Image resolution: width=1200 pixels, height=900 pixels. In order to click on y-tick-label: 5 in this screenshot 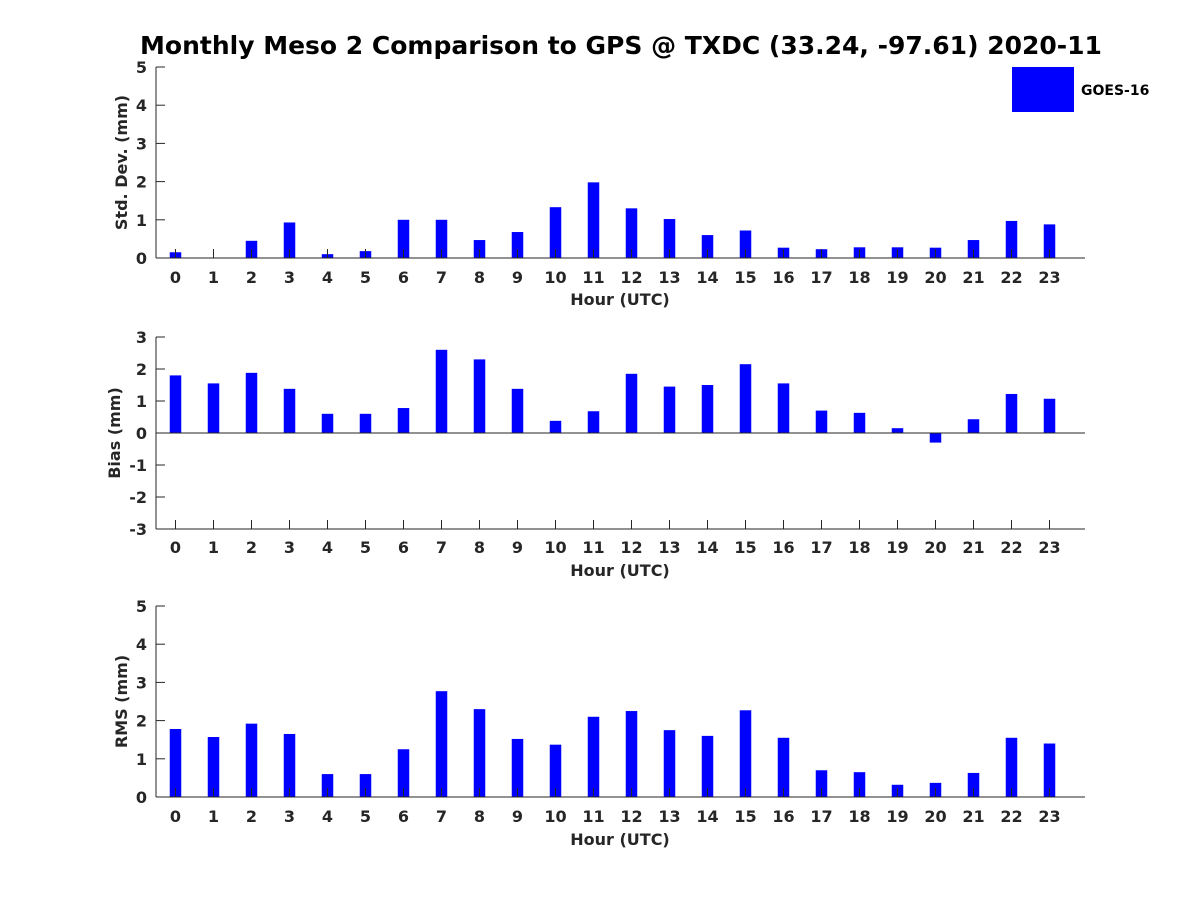, I will do `click(141, 606)`.